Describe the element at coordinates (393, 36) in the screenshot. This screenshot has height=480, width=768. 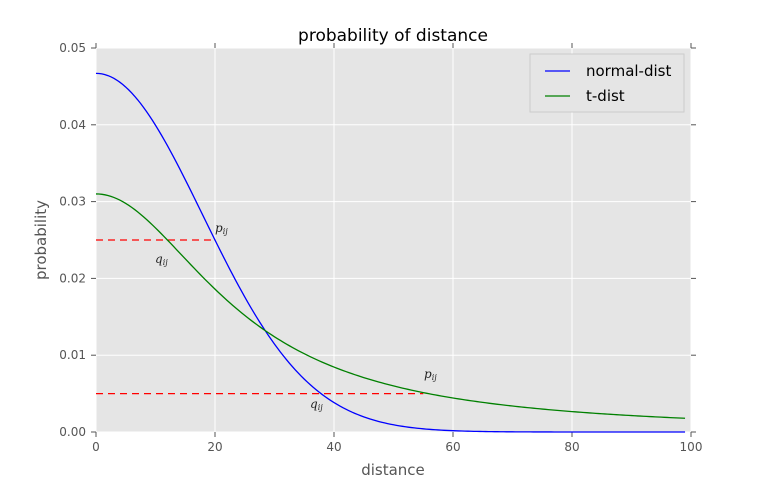
I see `chart-title: probability of distance` at that location.